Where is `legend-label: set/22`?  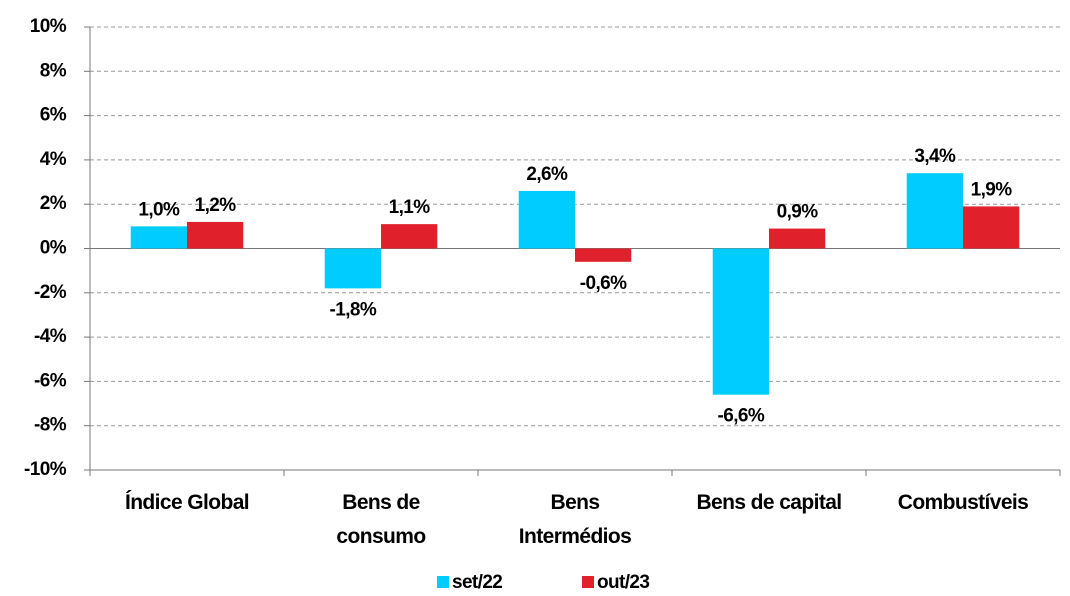 legend-label: set/22 is located at coordinates (477, 582).